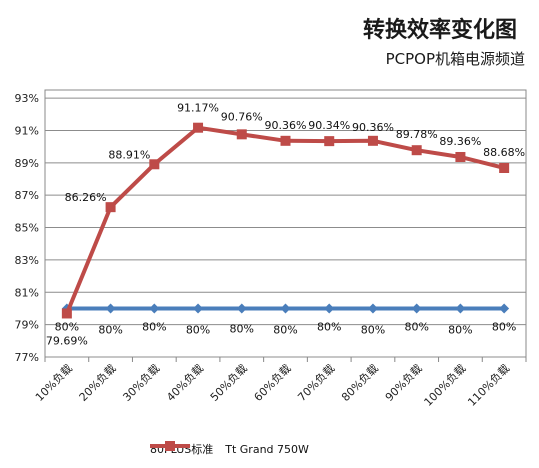  I want to click on x-tick-label: 110%负载, so click(489, 385).